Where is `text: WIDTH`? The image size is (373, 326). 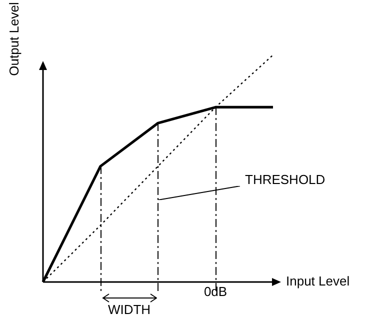
text: WIDTH is located at coordinates (129, 310).